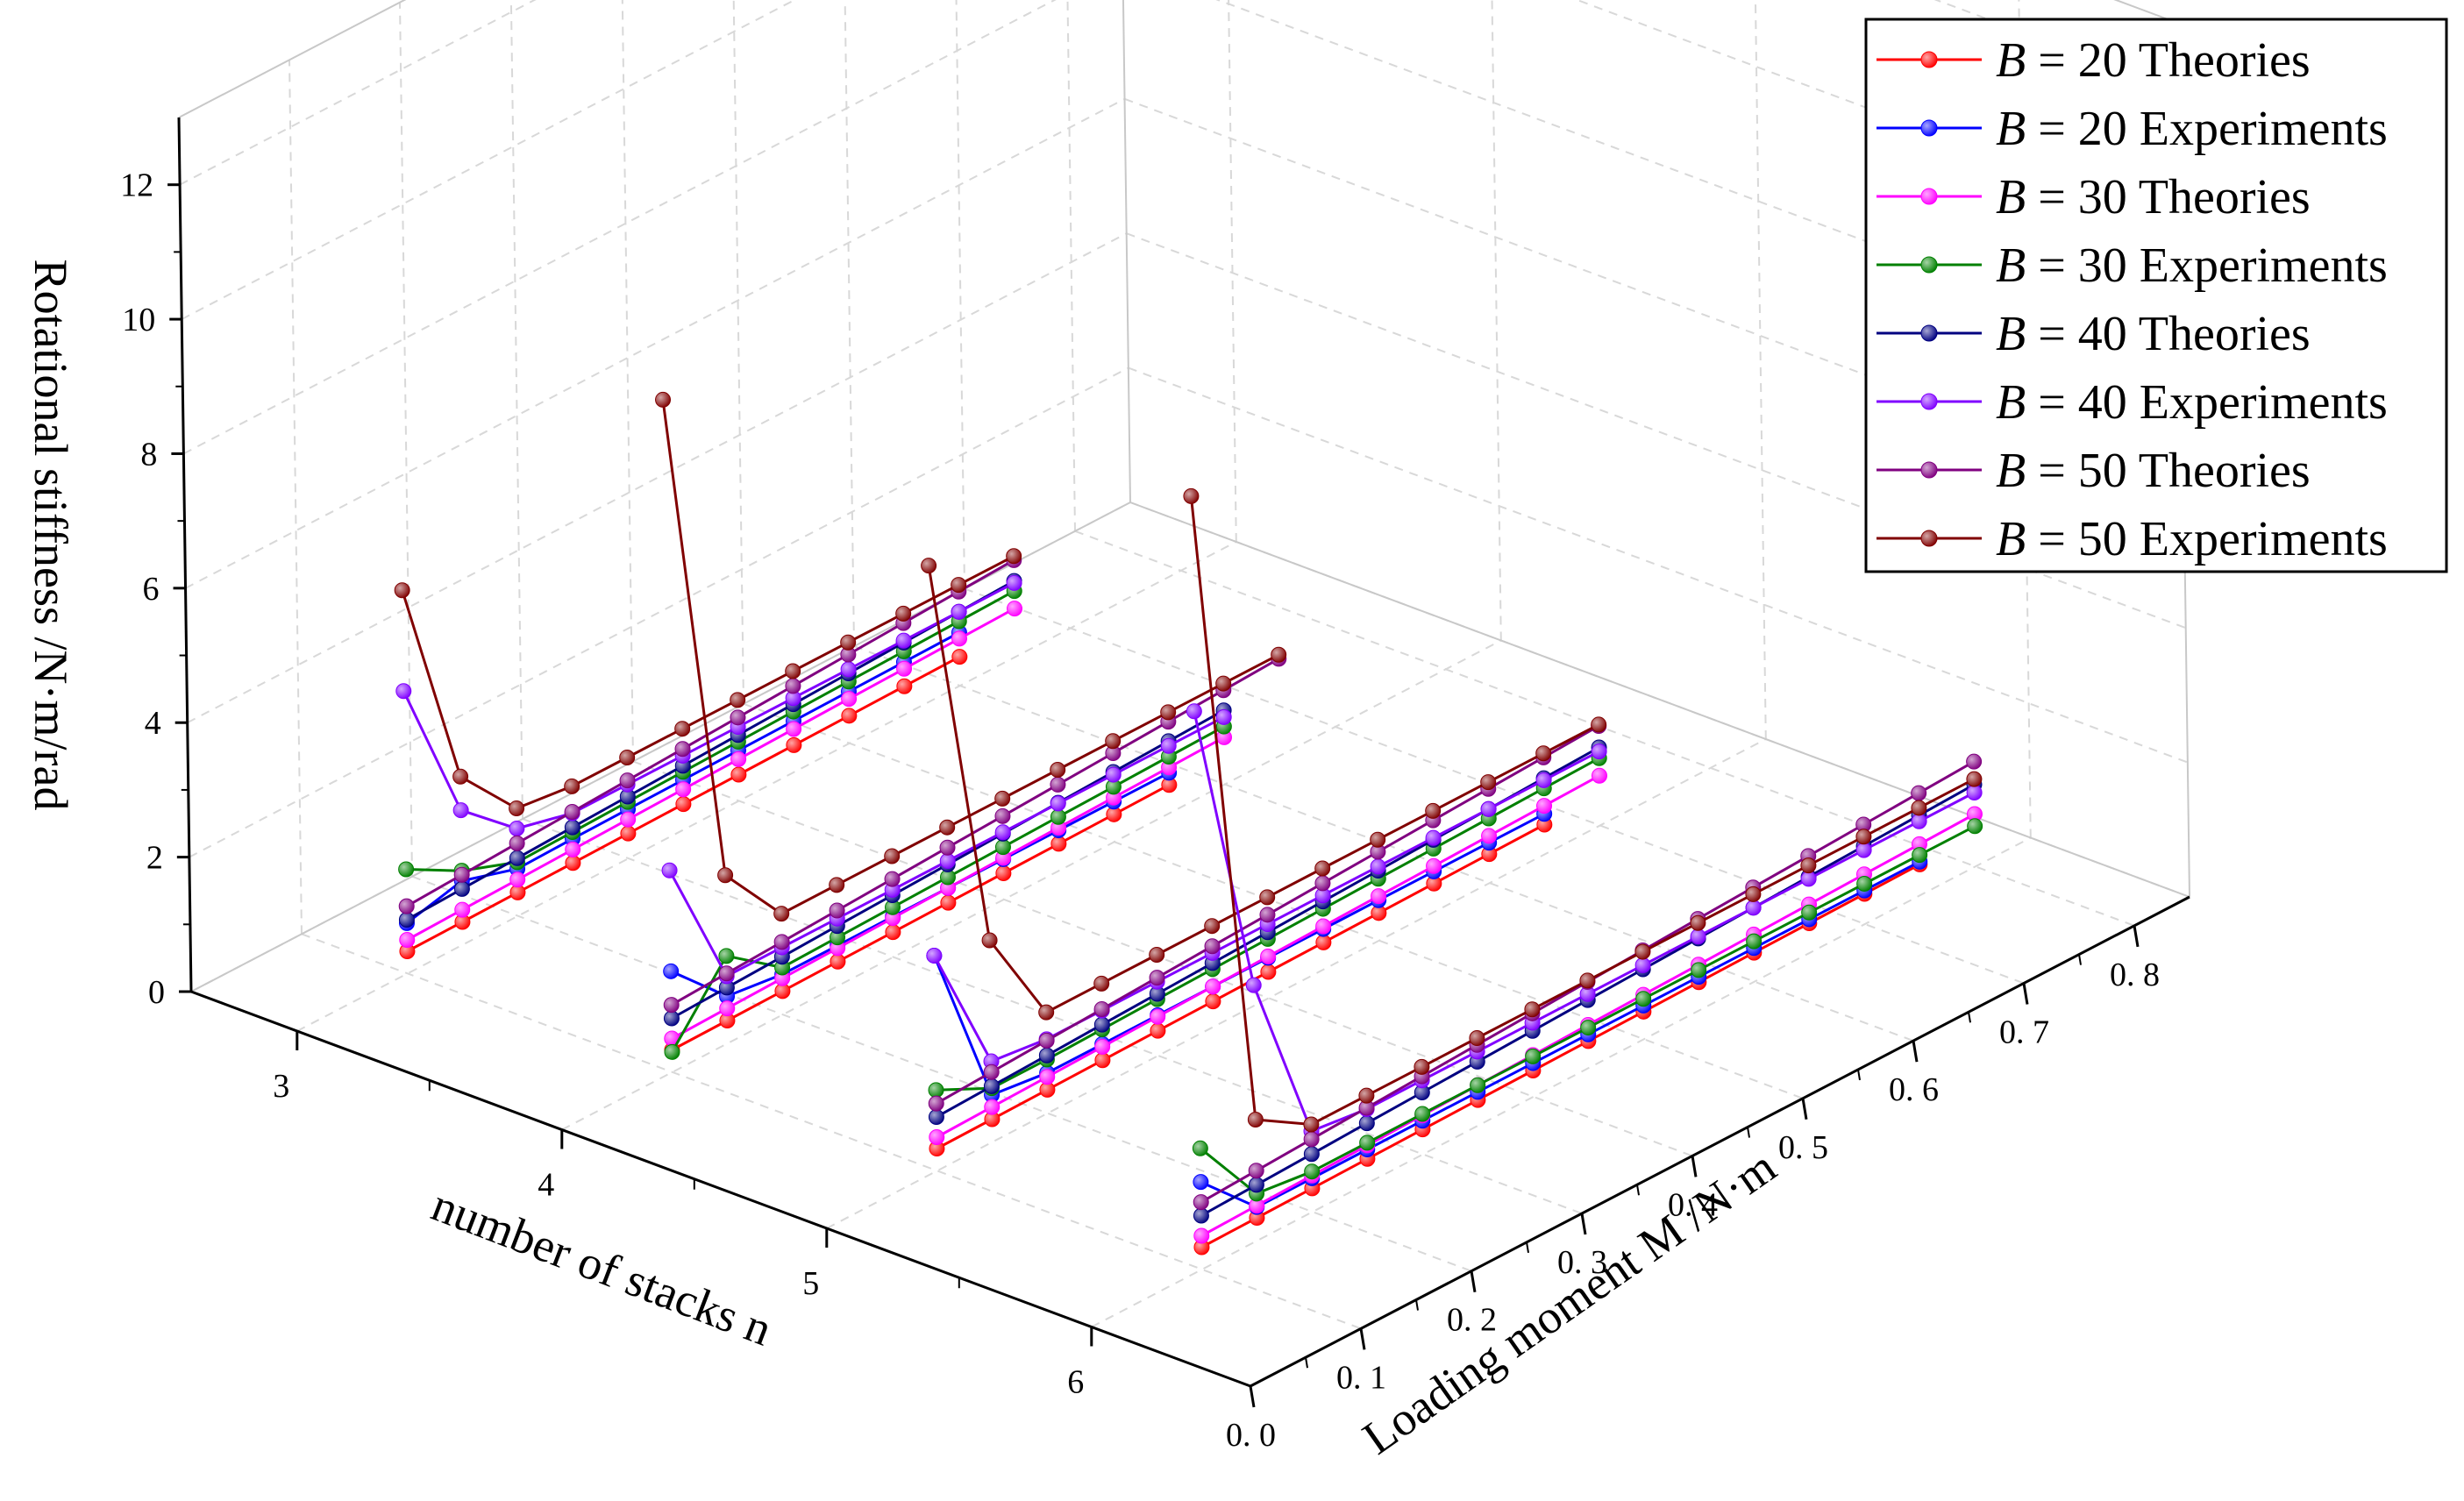 This screenshot has height=1501, width=2464. What do you see at coordinates (2207, 129) in the screenshot?
I see `legend-text: = 20 Experiments` at bounding box center [2207, 129].